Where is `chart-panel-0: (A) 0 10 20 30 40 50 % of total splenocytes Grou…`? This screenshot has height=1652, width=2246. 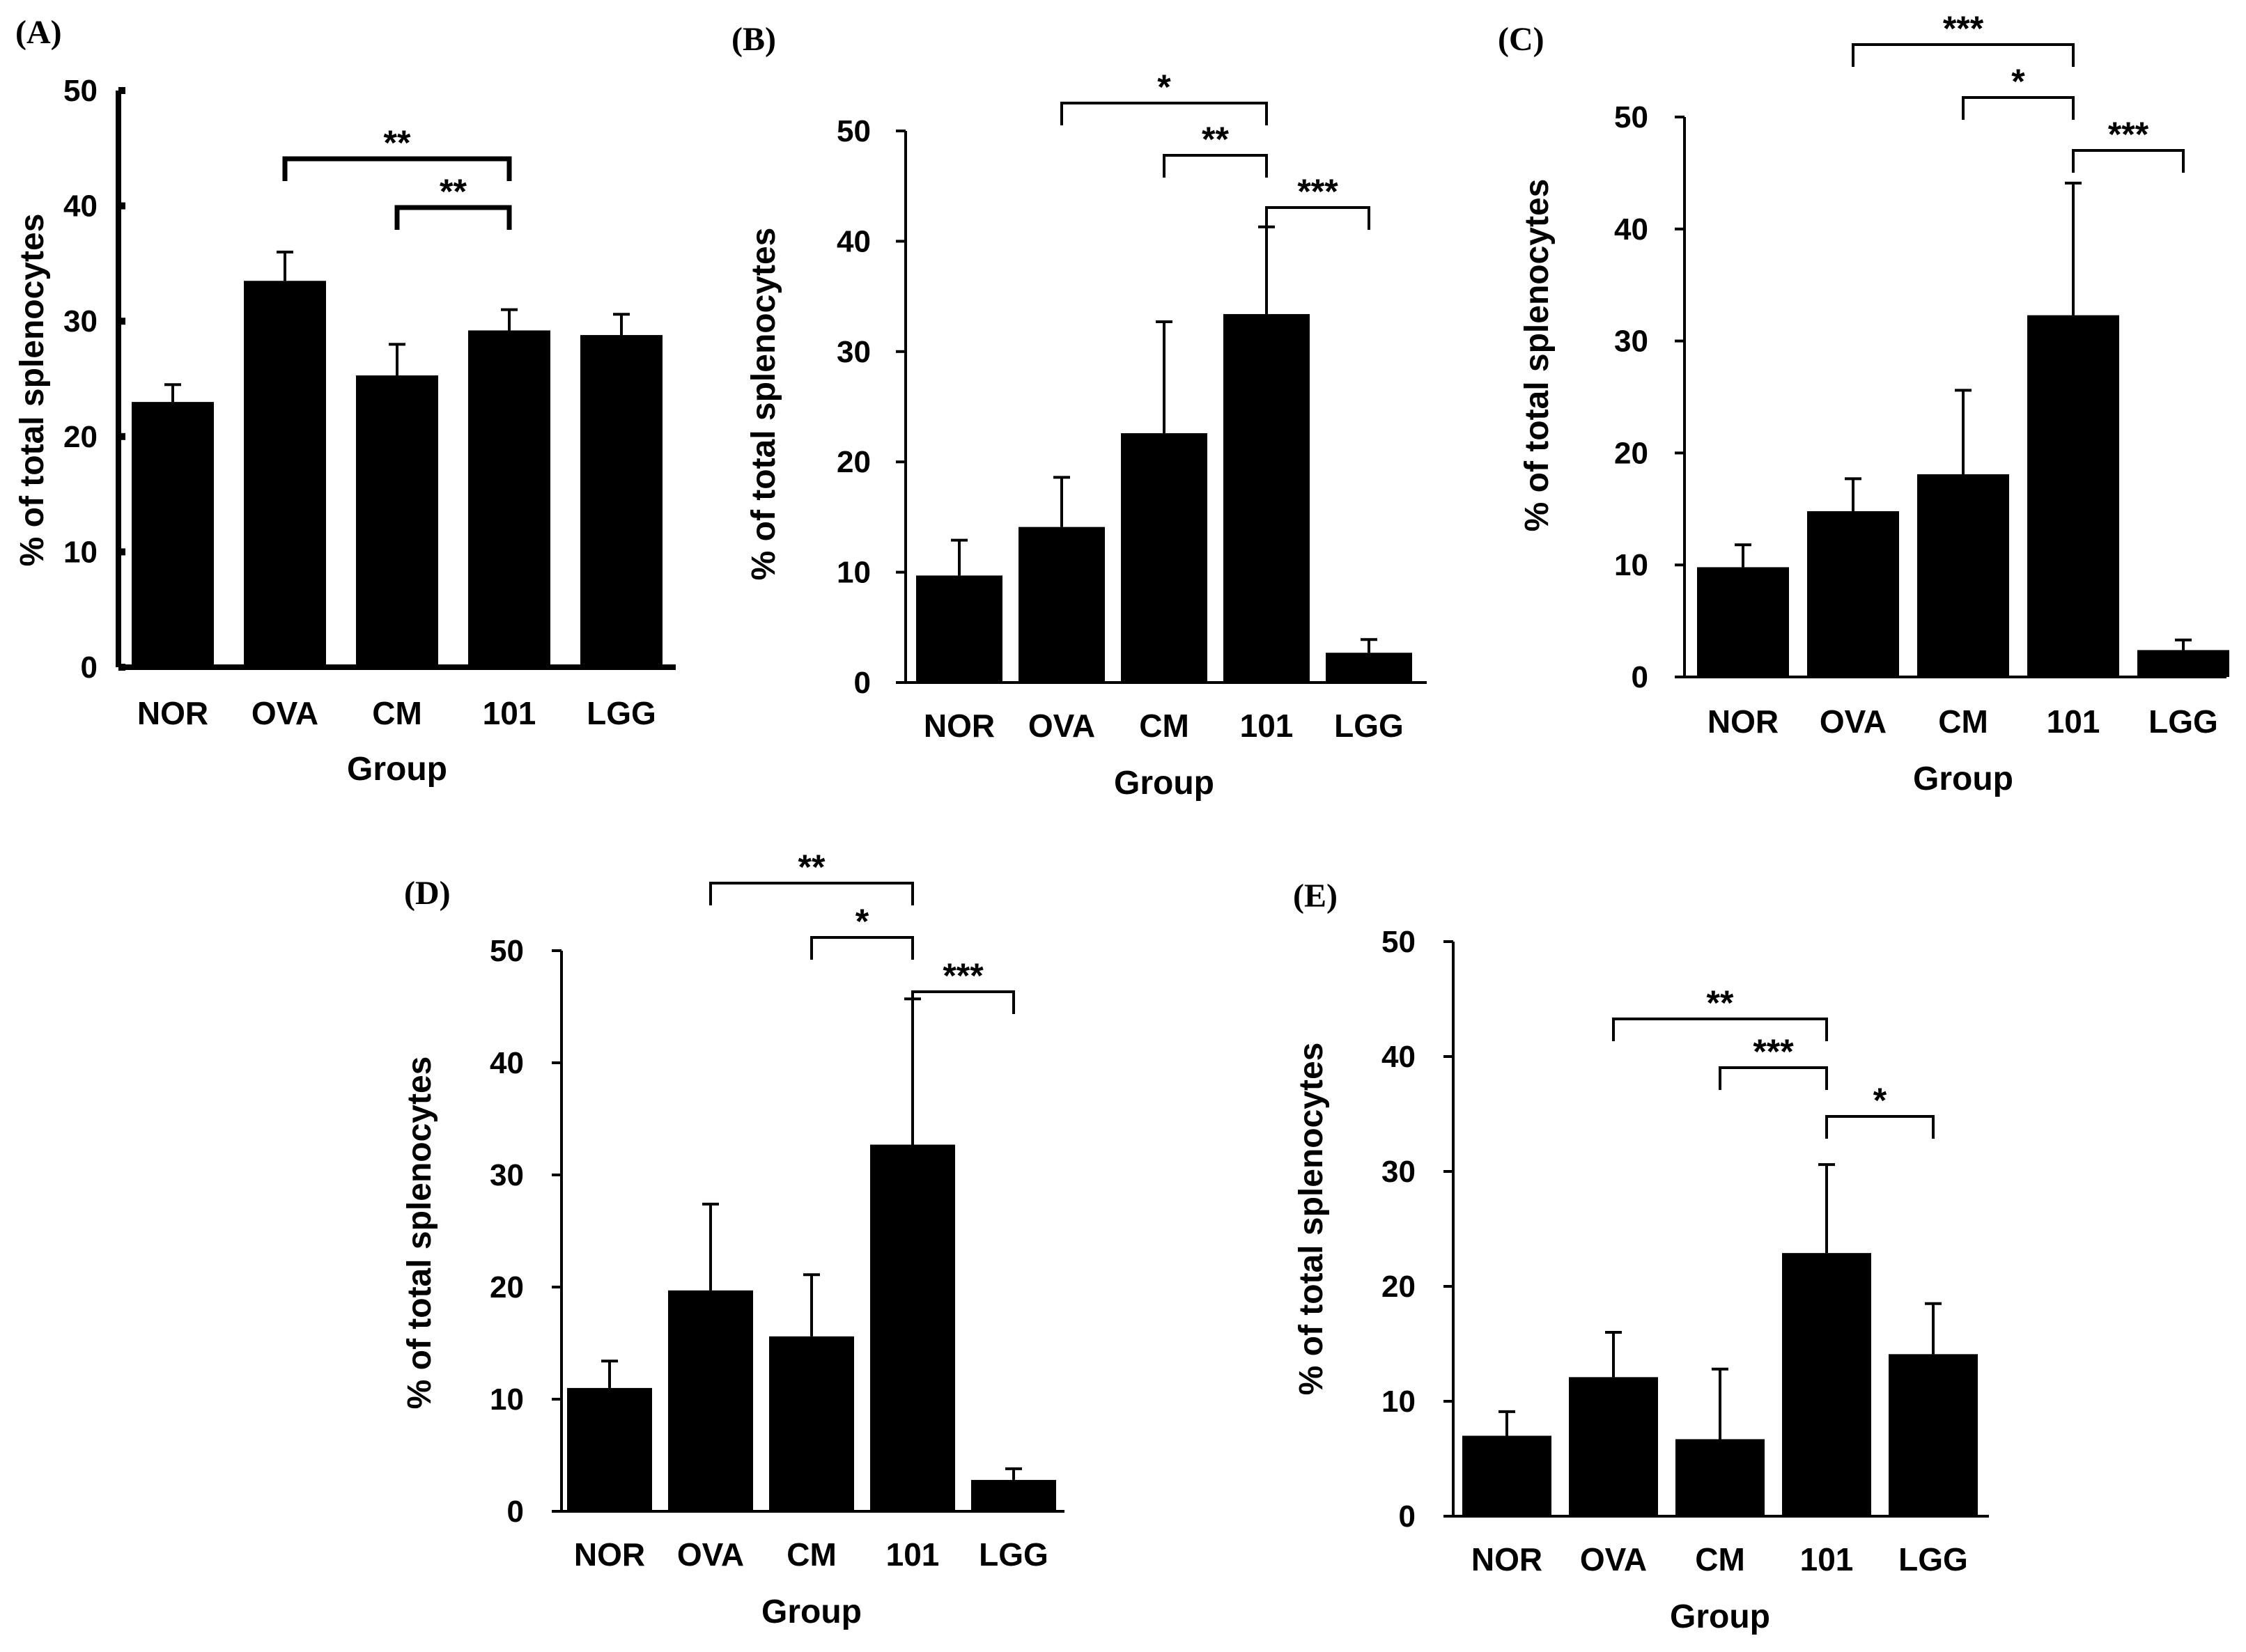
chart-panel-0: (A) 0 10 20 30 40 50 % of total splenocytes Grou… is located at coordinates (345, 401).